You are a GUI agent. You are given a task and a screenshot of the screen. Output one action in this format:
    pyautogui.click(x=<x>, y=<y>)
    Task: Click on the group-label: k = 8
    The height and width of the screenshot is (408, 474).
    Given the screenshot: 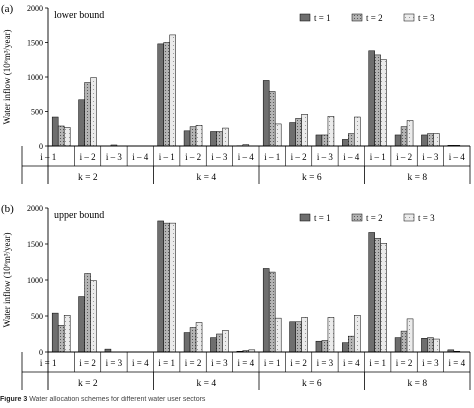 What is the action you would take?
    pyautogui.click(x=417, y=384)
    